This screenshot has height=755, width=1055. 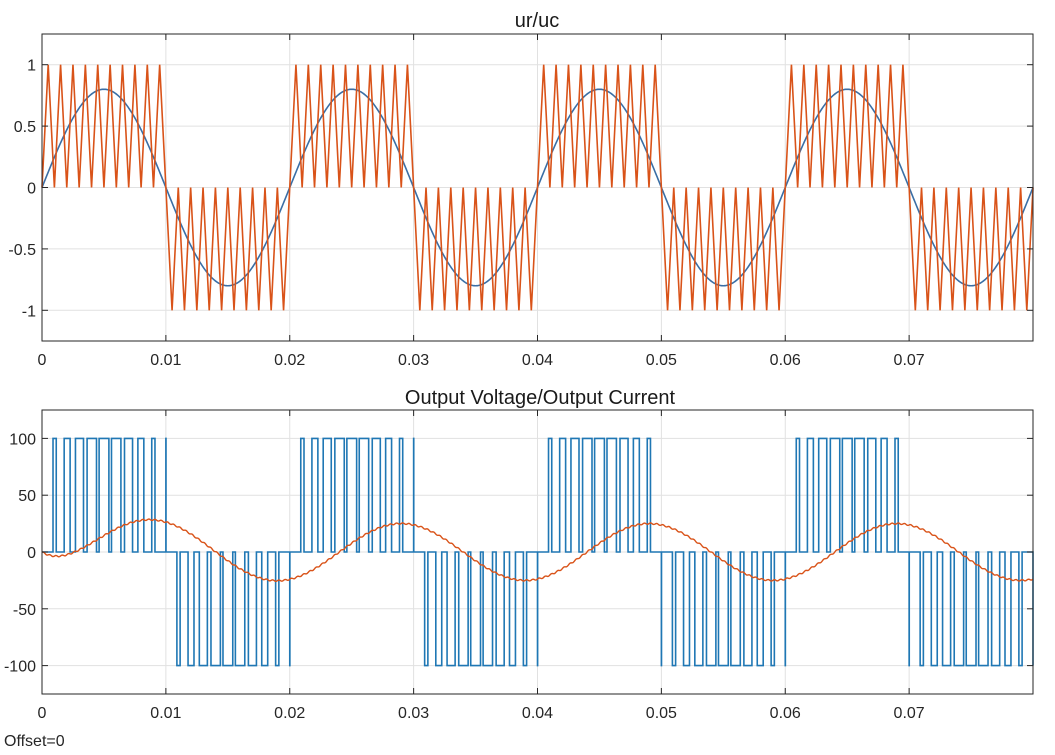 What do you see at coordinates (27, 496) in the screenshot?
I see `y-tick-label: 50` at bounding box center [27, 496].